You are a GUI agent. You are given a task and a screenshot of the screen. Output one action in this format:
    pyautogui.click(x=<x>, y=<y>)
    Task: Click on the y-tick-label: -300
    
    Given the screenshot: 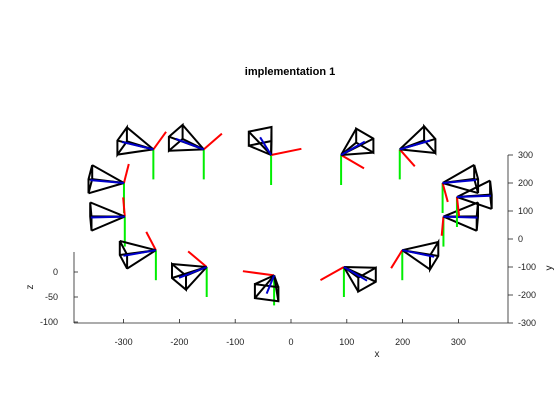 What is the action you would take?
    pyautogui.click(x=527, y=323)
    